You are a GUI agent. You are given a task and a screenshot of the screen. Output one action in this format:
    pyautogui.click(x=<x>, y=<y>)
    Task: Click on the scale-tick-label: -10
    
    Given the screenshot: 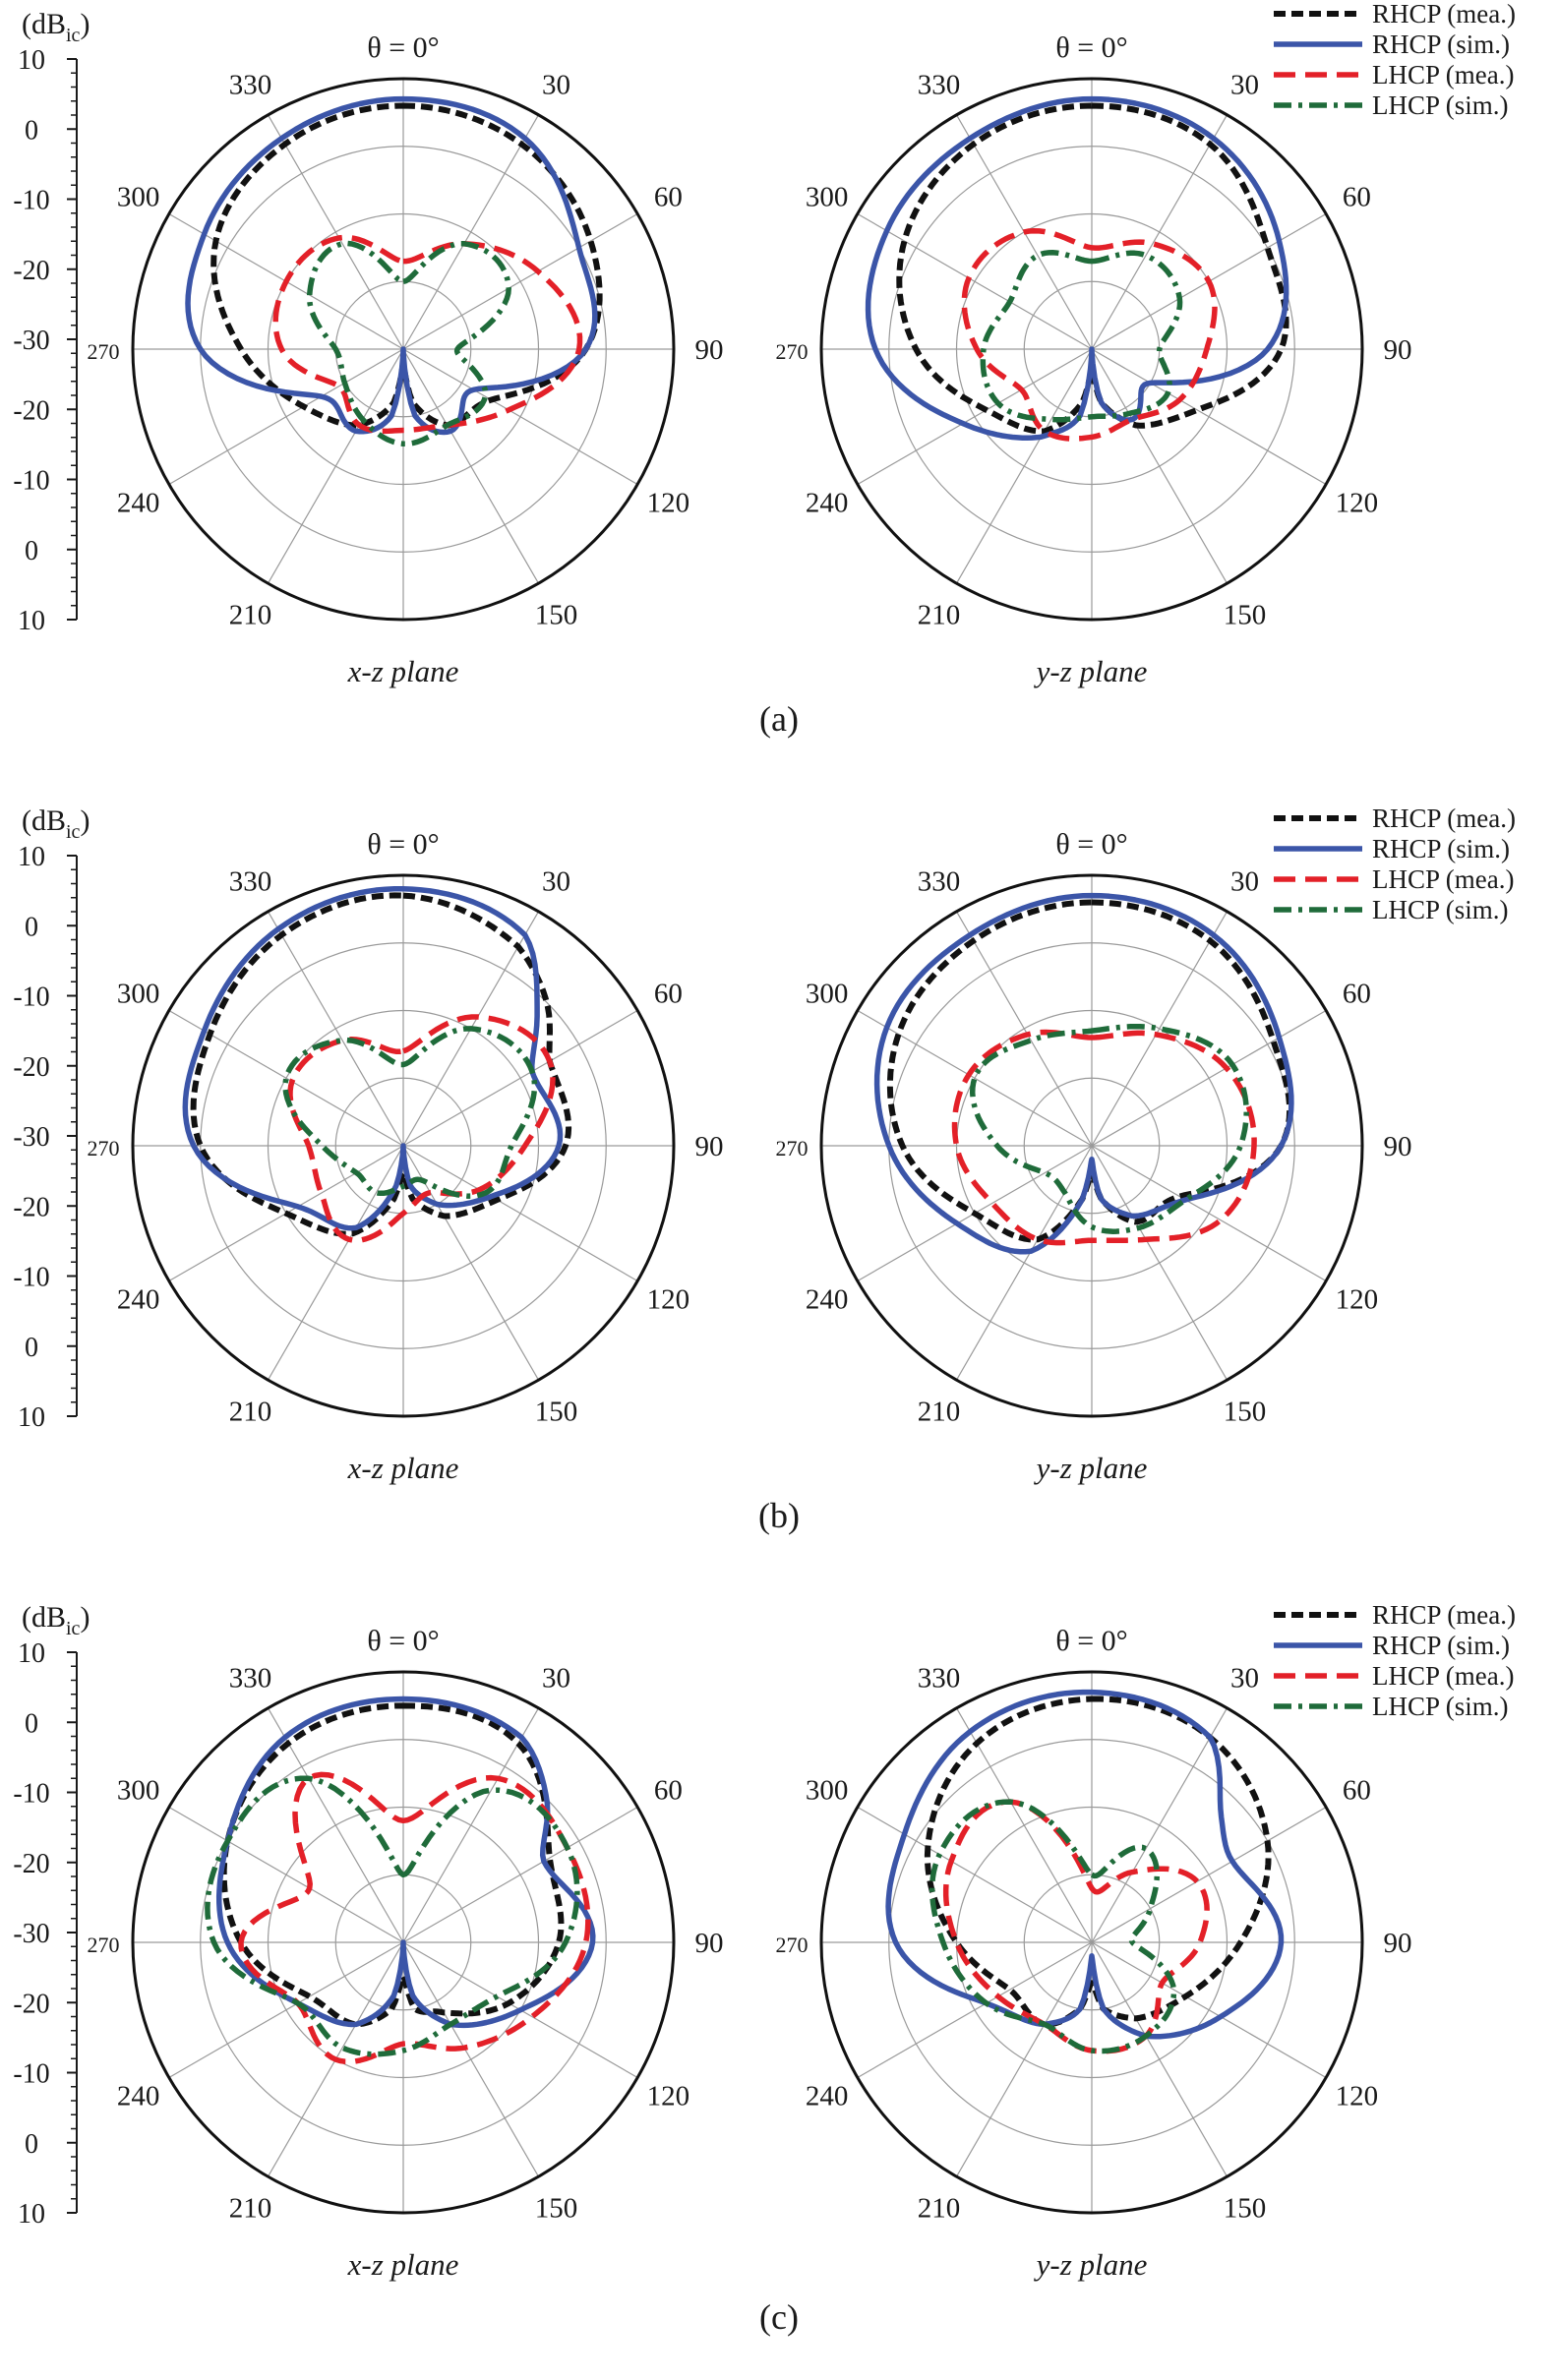 What is the action you would take?
    pyautogui.click(x=31, y=997)
    